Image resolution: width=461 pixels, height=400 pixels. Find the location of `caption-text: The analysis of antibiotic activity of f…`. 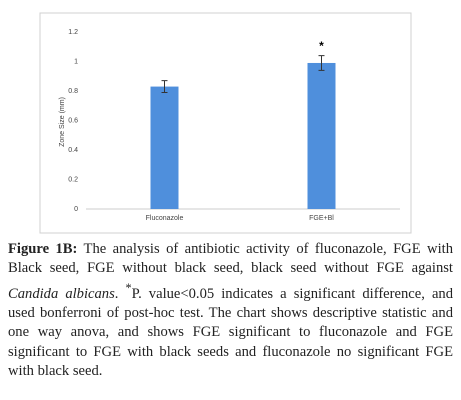

caption-text: The analysis of antibiotic activity of f… is located at coordinates (230, 259).